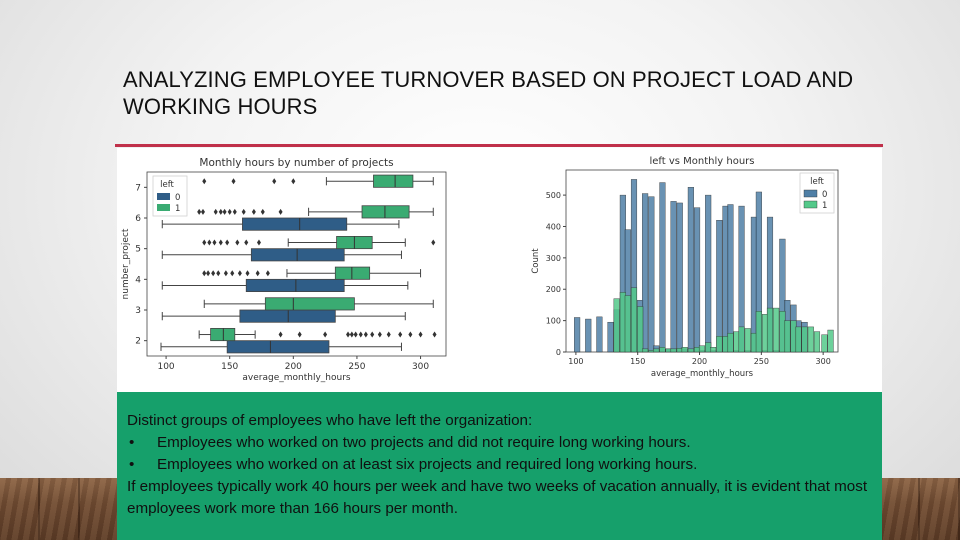  Describe the element at coordinates (138, 280) in the screenshot. I see `y-tick-label: 4` at that location.